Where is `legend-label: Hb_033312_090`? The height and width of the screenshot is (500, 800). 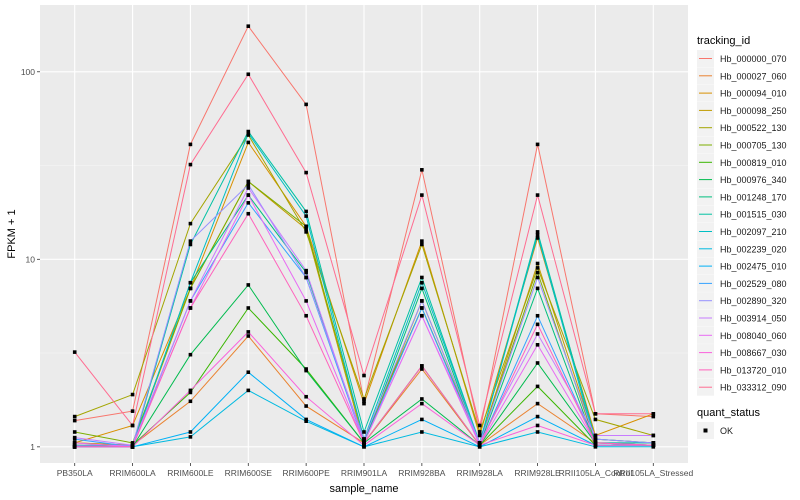 legend-label: Hb_033312_090 is located at coordinates (753, 388).